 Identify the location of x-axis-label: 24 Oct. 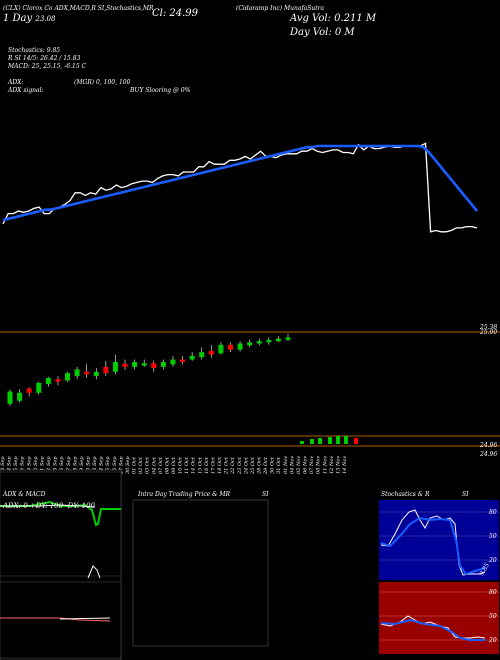
(246, 465).